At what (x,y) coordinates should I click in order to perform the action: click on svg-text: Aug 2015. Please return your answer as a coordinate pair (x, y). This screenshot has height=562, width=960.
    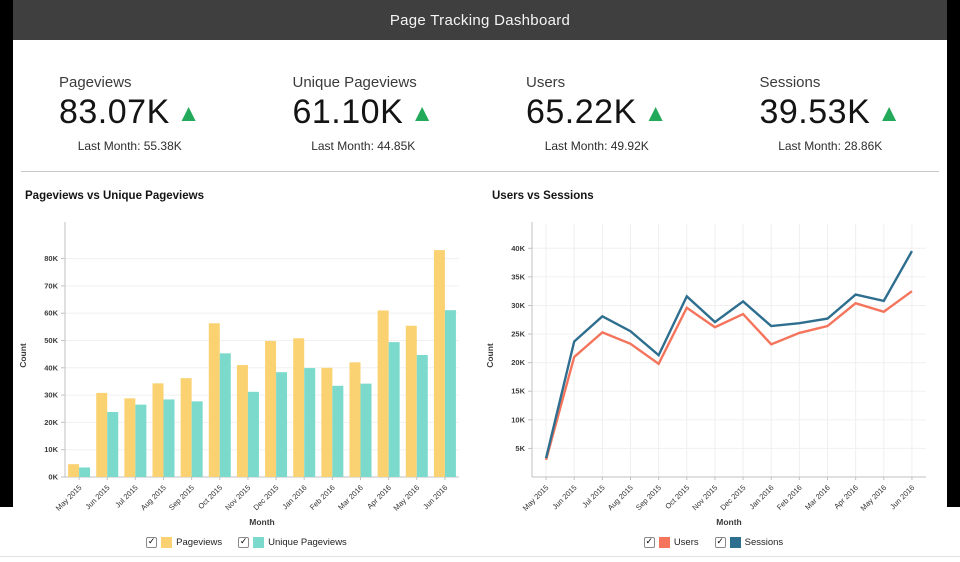
    Looking at the image, I should click on (153, 497).